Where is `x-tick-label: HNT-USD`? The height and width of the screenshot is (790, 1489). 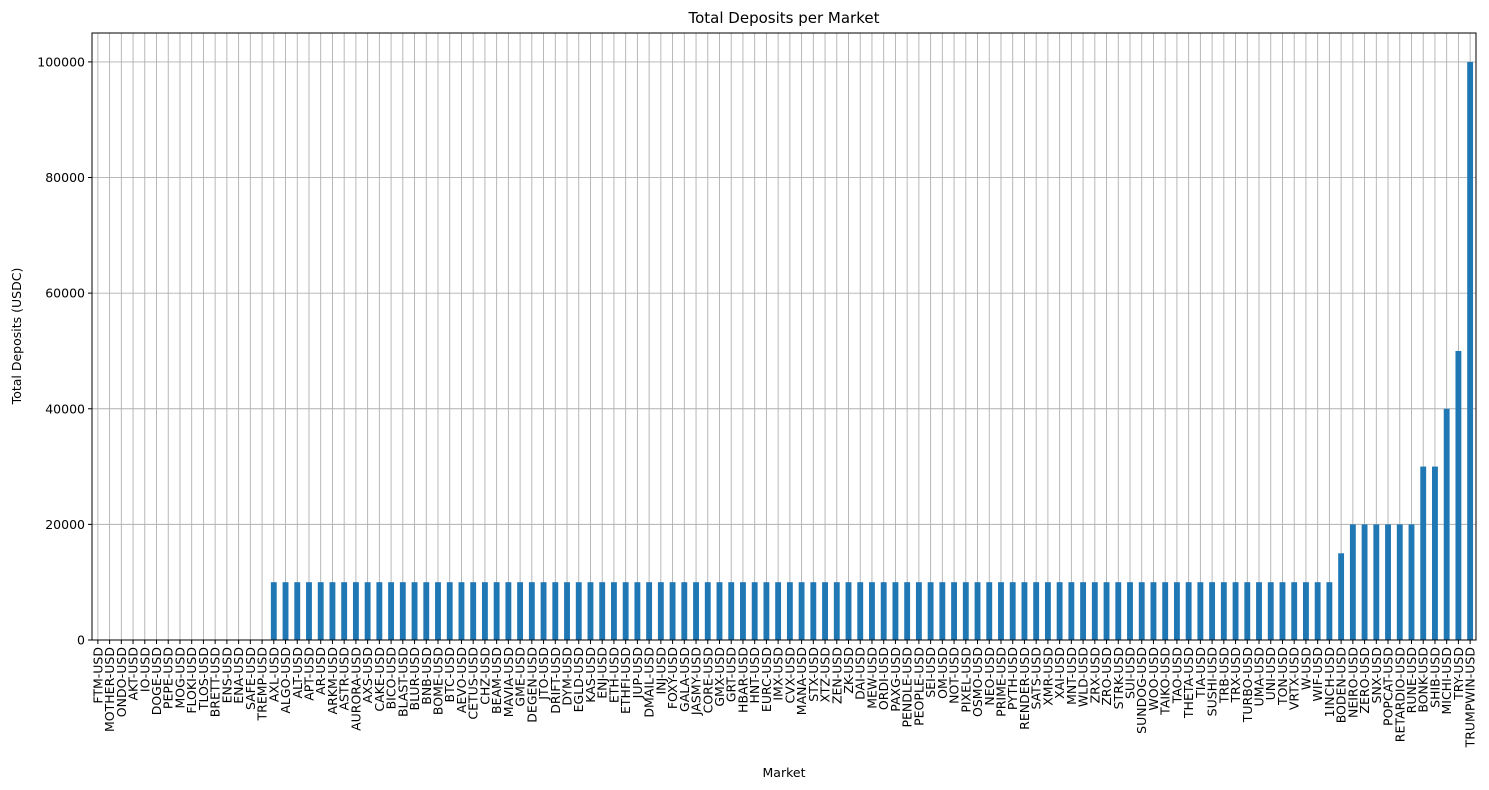
x-tick-label: HNT-USD is located at coordinates (754, 675).